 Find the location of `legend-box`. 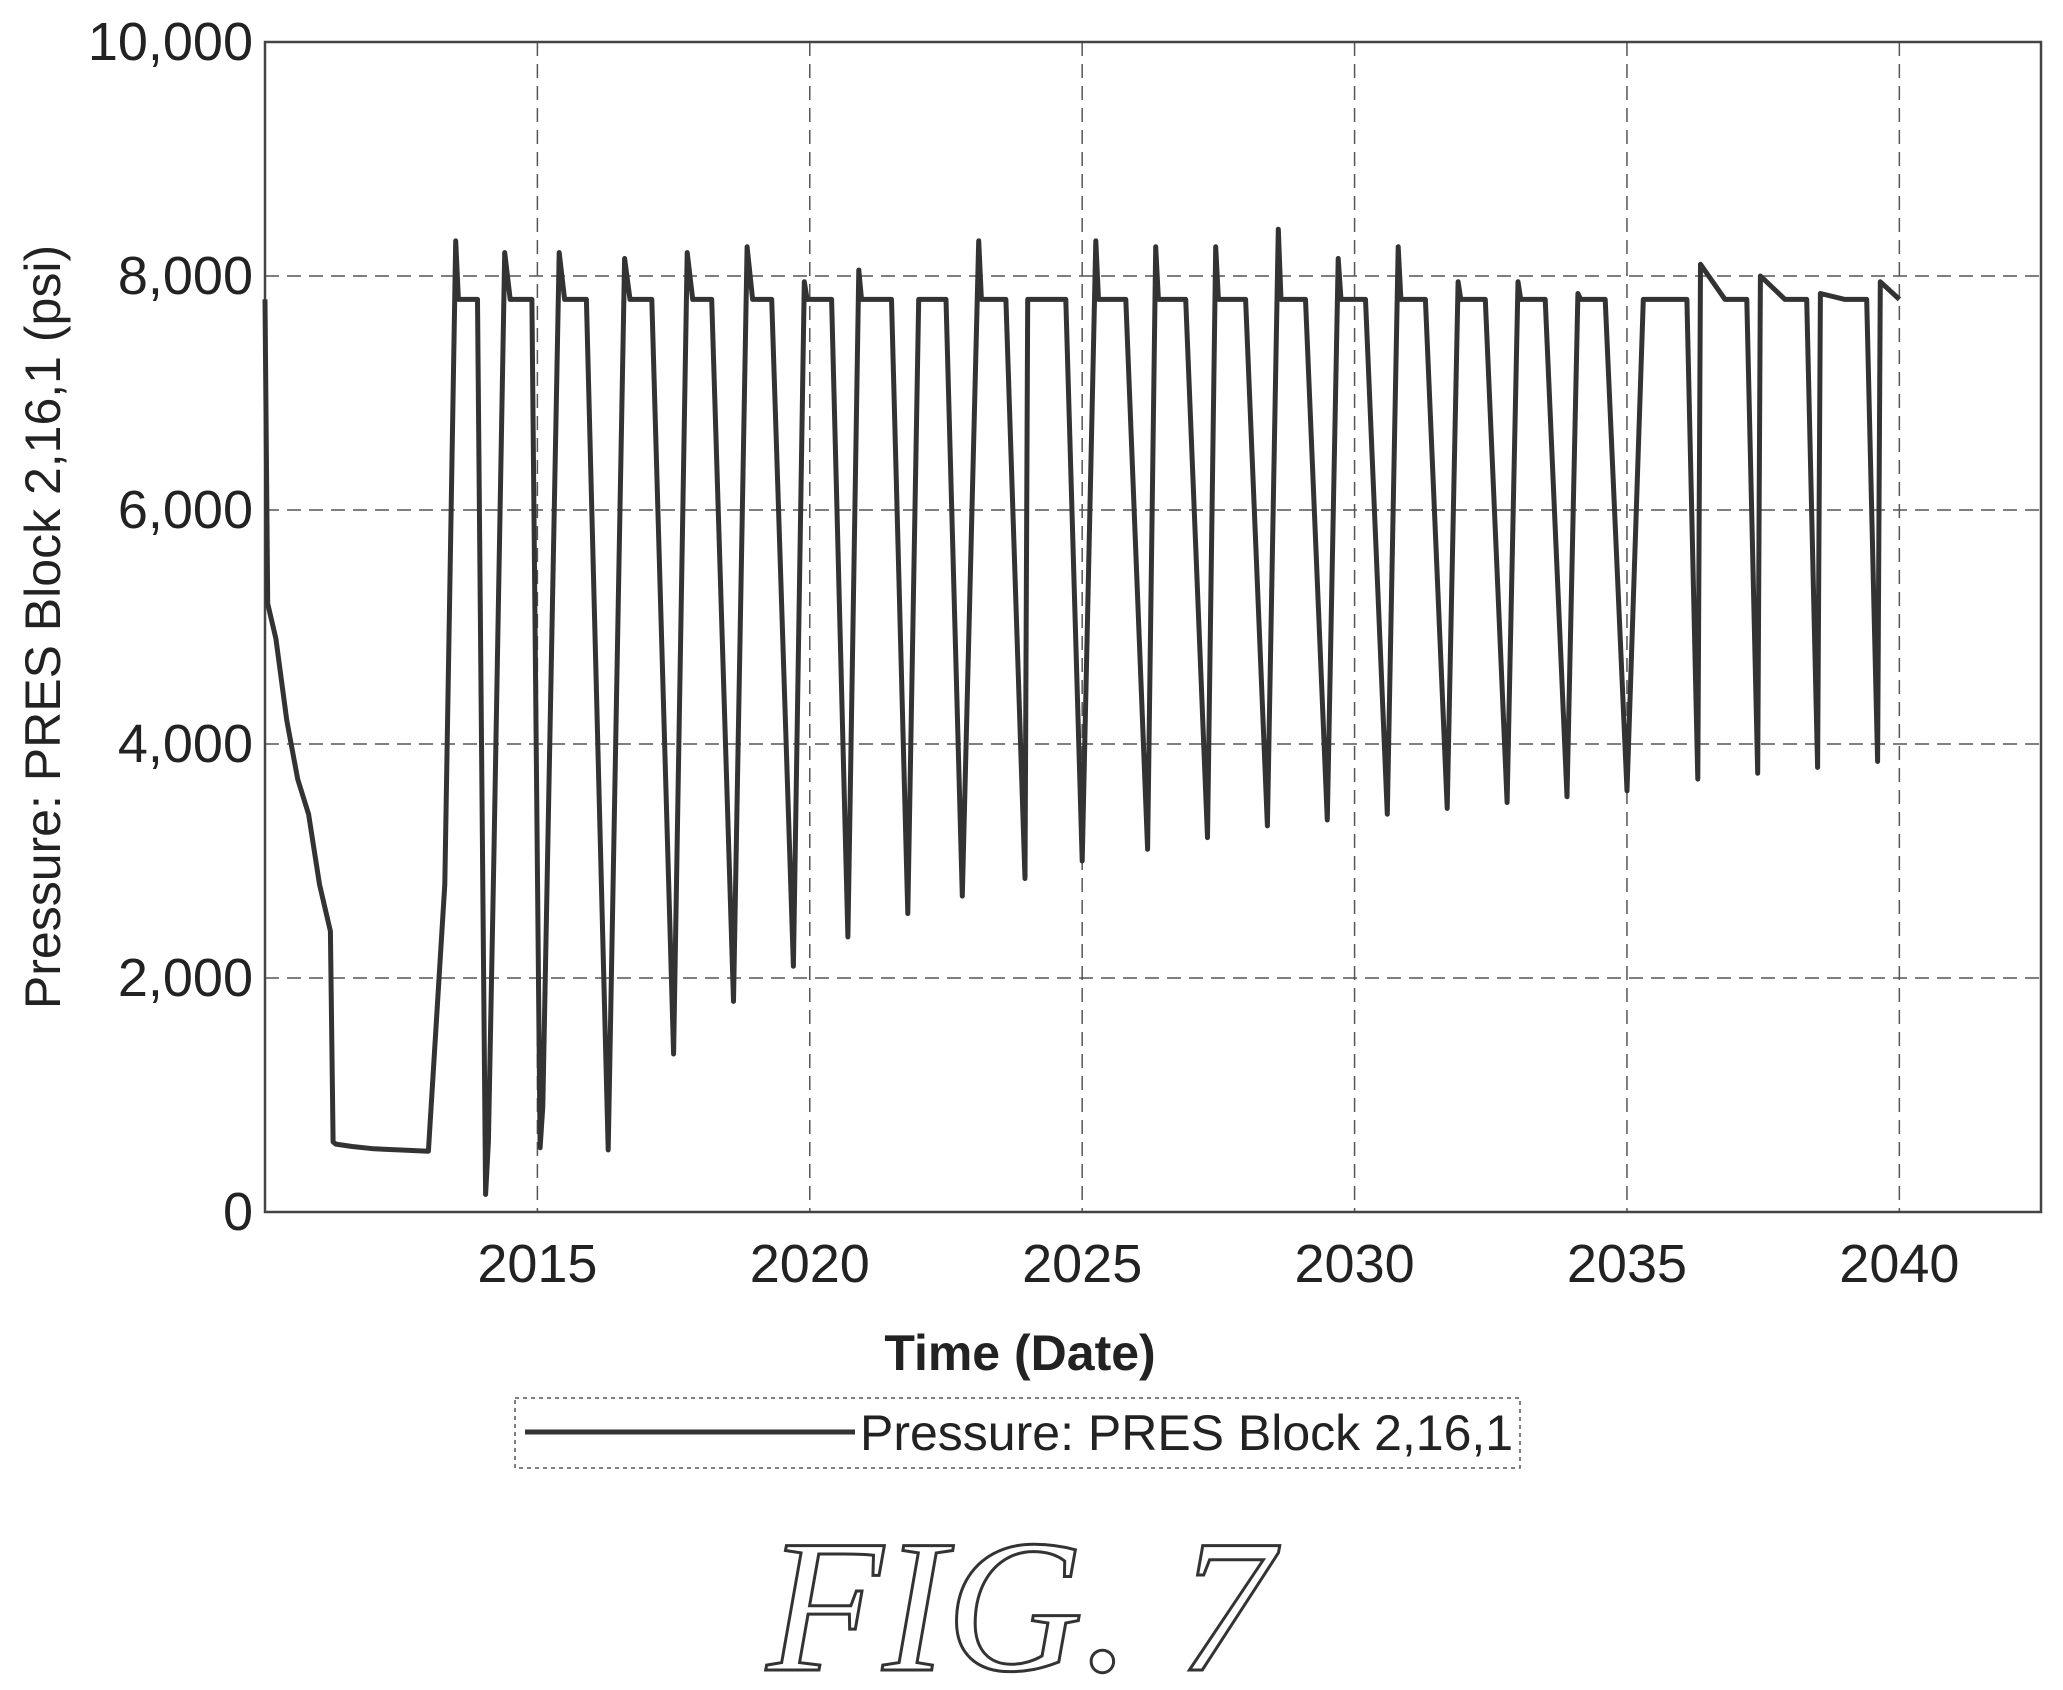

legend-box is located at coordinates (1017, 1433).